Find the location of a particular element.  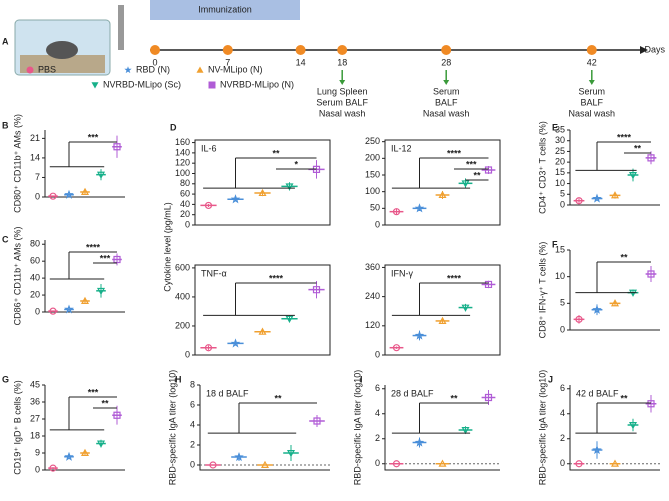

chart-title: TNF-α is located at coordinates (214, 273).